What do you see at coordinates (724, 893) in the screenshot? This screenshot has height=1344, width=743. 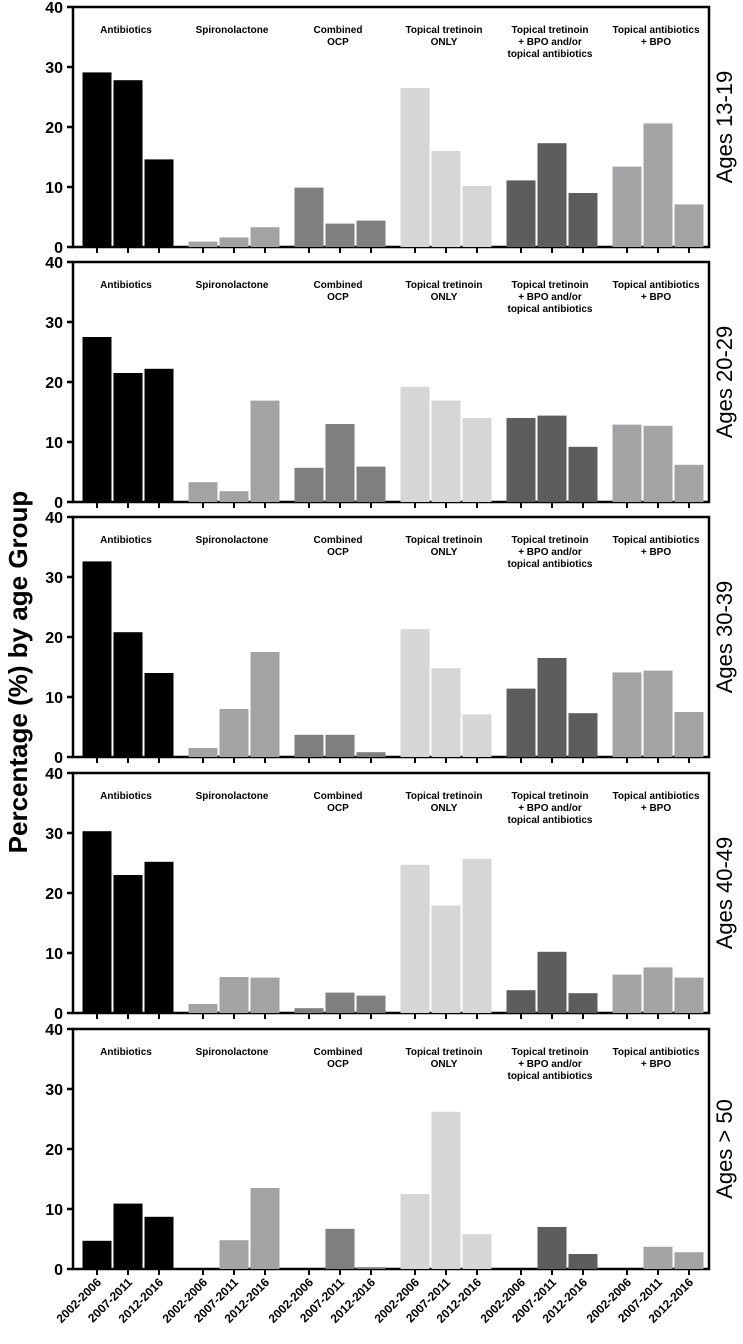 I see `age-group-label: Ages 40-49` at bounding box center [724, 893].